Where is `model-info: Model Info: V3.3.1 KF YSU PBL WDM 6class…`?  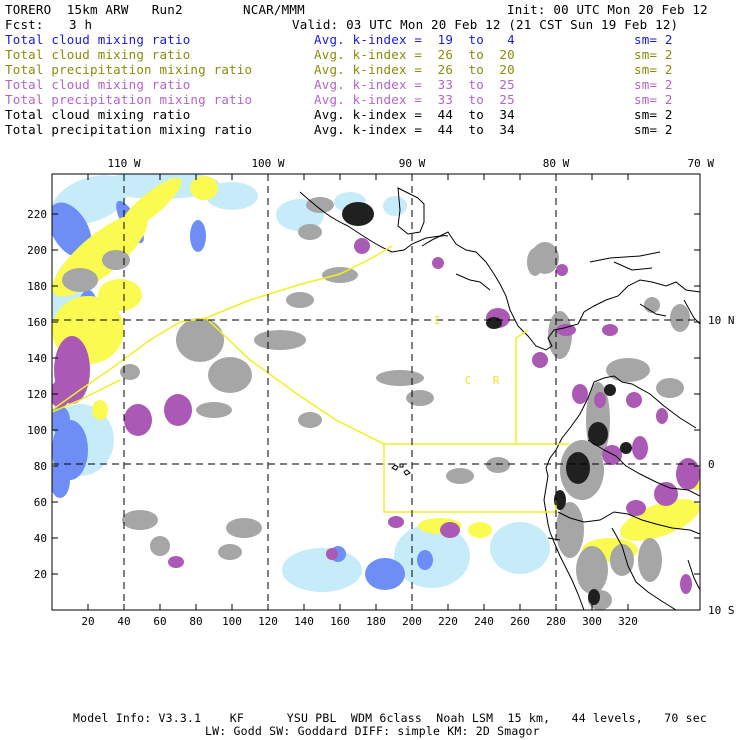
model-info: Model Info: V3.3.1 KF YSU PBL WDM 6class… is located at coordinates (390, 718).